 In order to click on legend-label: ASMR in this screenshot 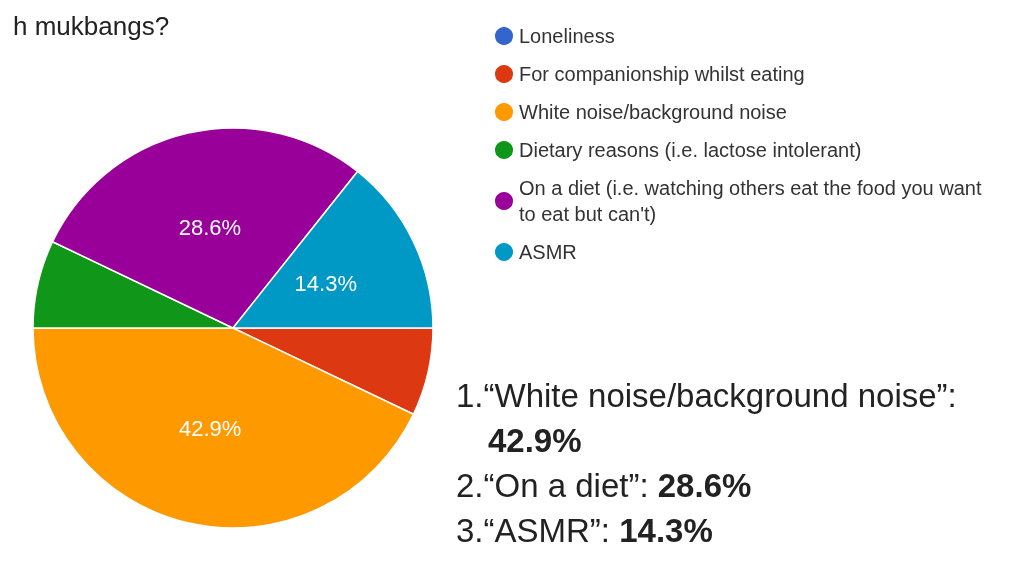, I will do `click(548, 252)`.